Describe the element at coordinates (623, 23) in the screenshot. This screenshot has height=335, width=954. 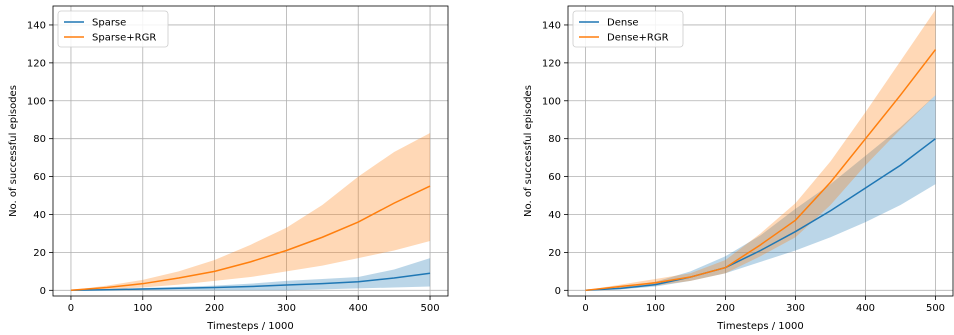
I see `legend-label: Dense` at that location.